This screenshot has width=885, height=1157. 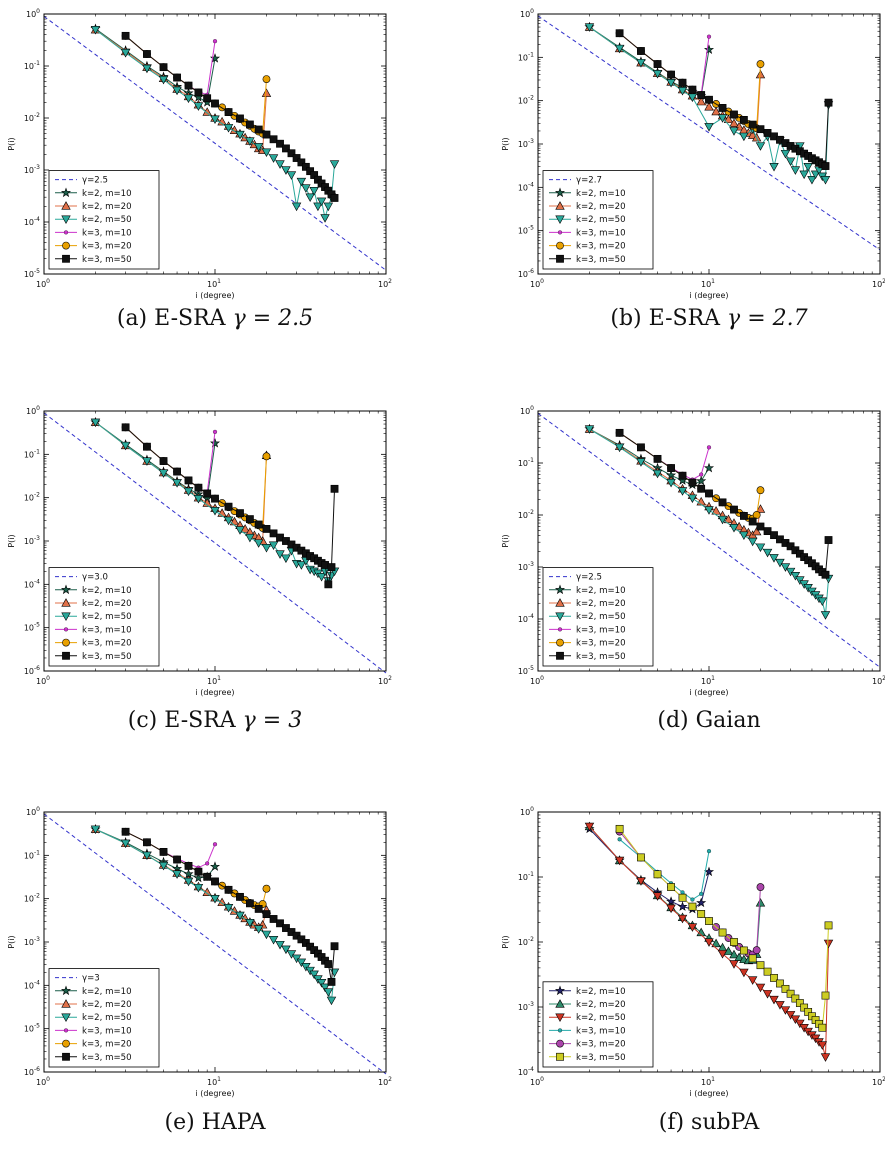 What do you see at coordinates (33, 13) in the screenshot?
I see `y-tick-label: 10⁰` at bounding box center [33, 13].